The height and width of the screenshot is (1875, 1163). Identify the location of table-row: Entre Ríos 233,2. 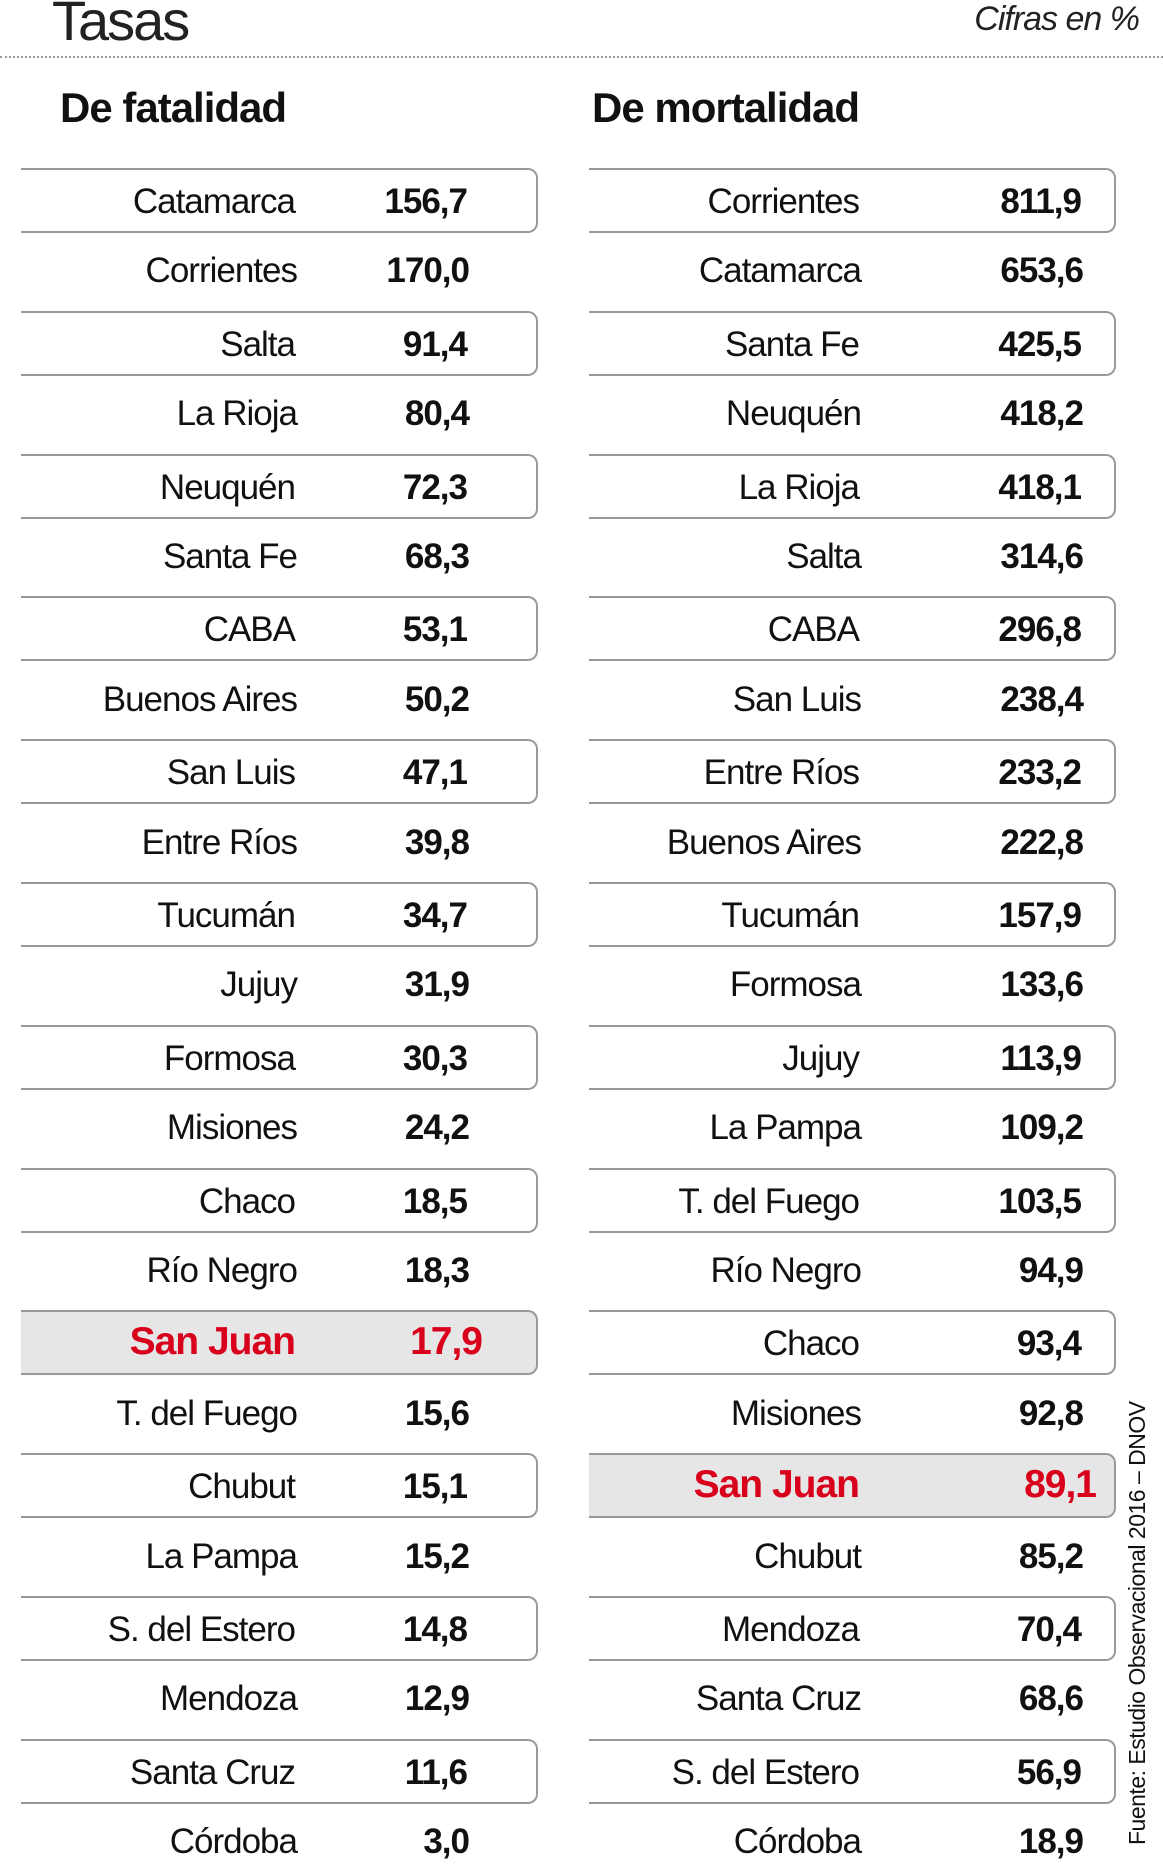
(852, 772).